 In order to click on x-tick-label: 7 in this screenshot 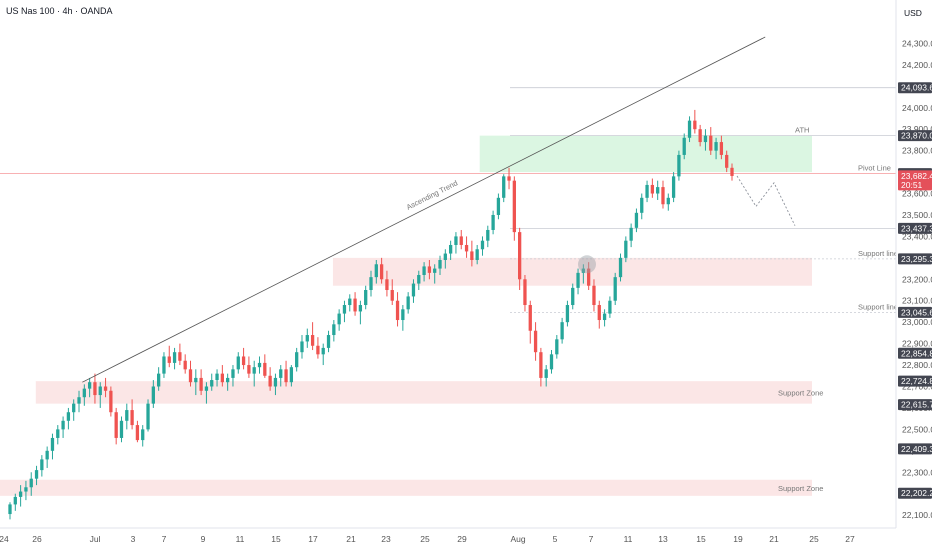, I will do `click(591, 539)`.